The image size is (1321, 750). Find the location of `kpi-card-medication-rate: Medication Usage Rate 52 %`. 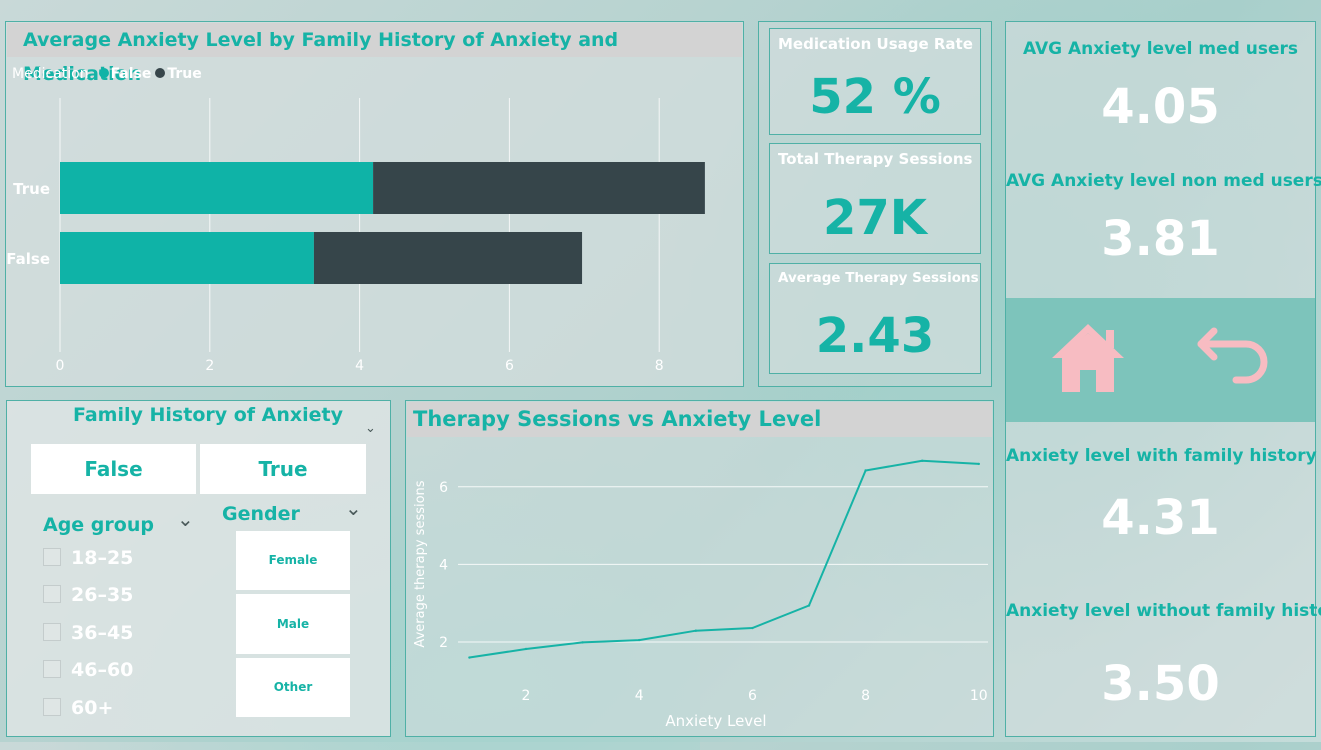

kpi-card-medication-rate: Medication Usage Rate 52 % is located at coordinates (875, 81).